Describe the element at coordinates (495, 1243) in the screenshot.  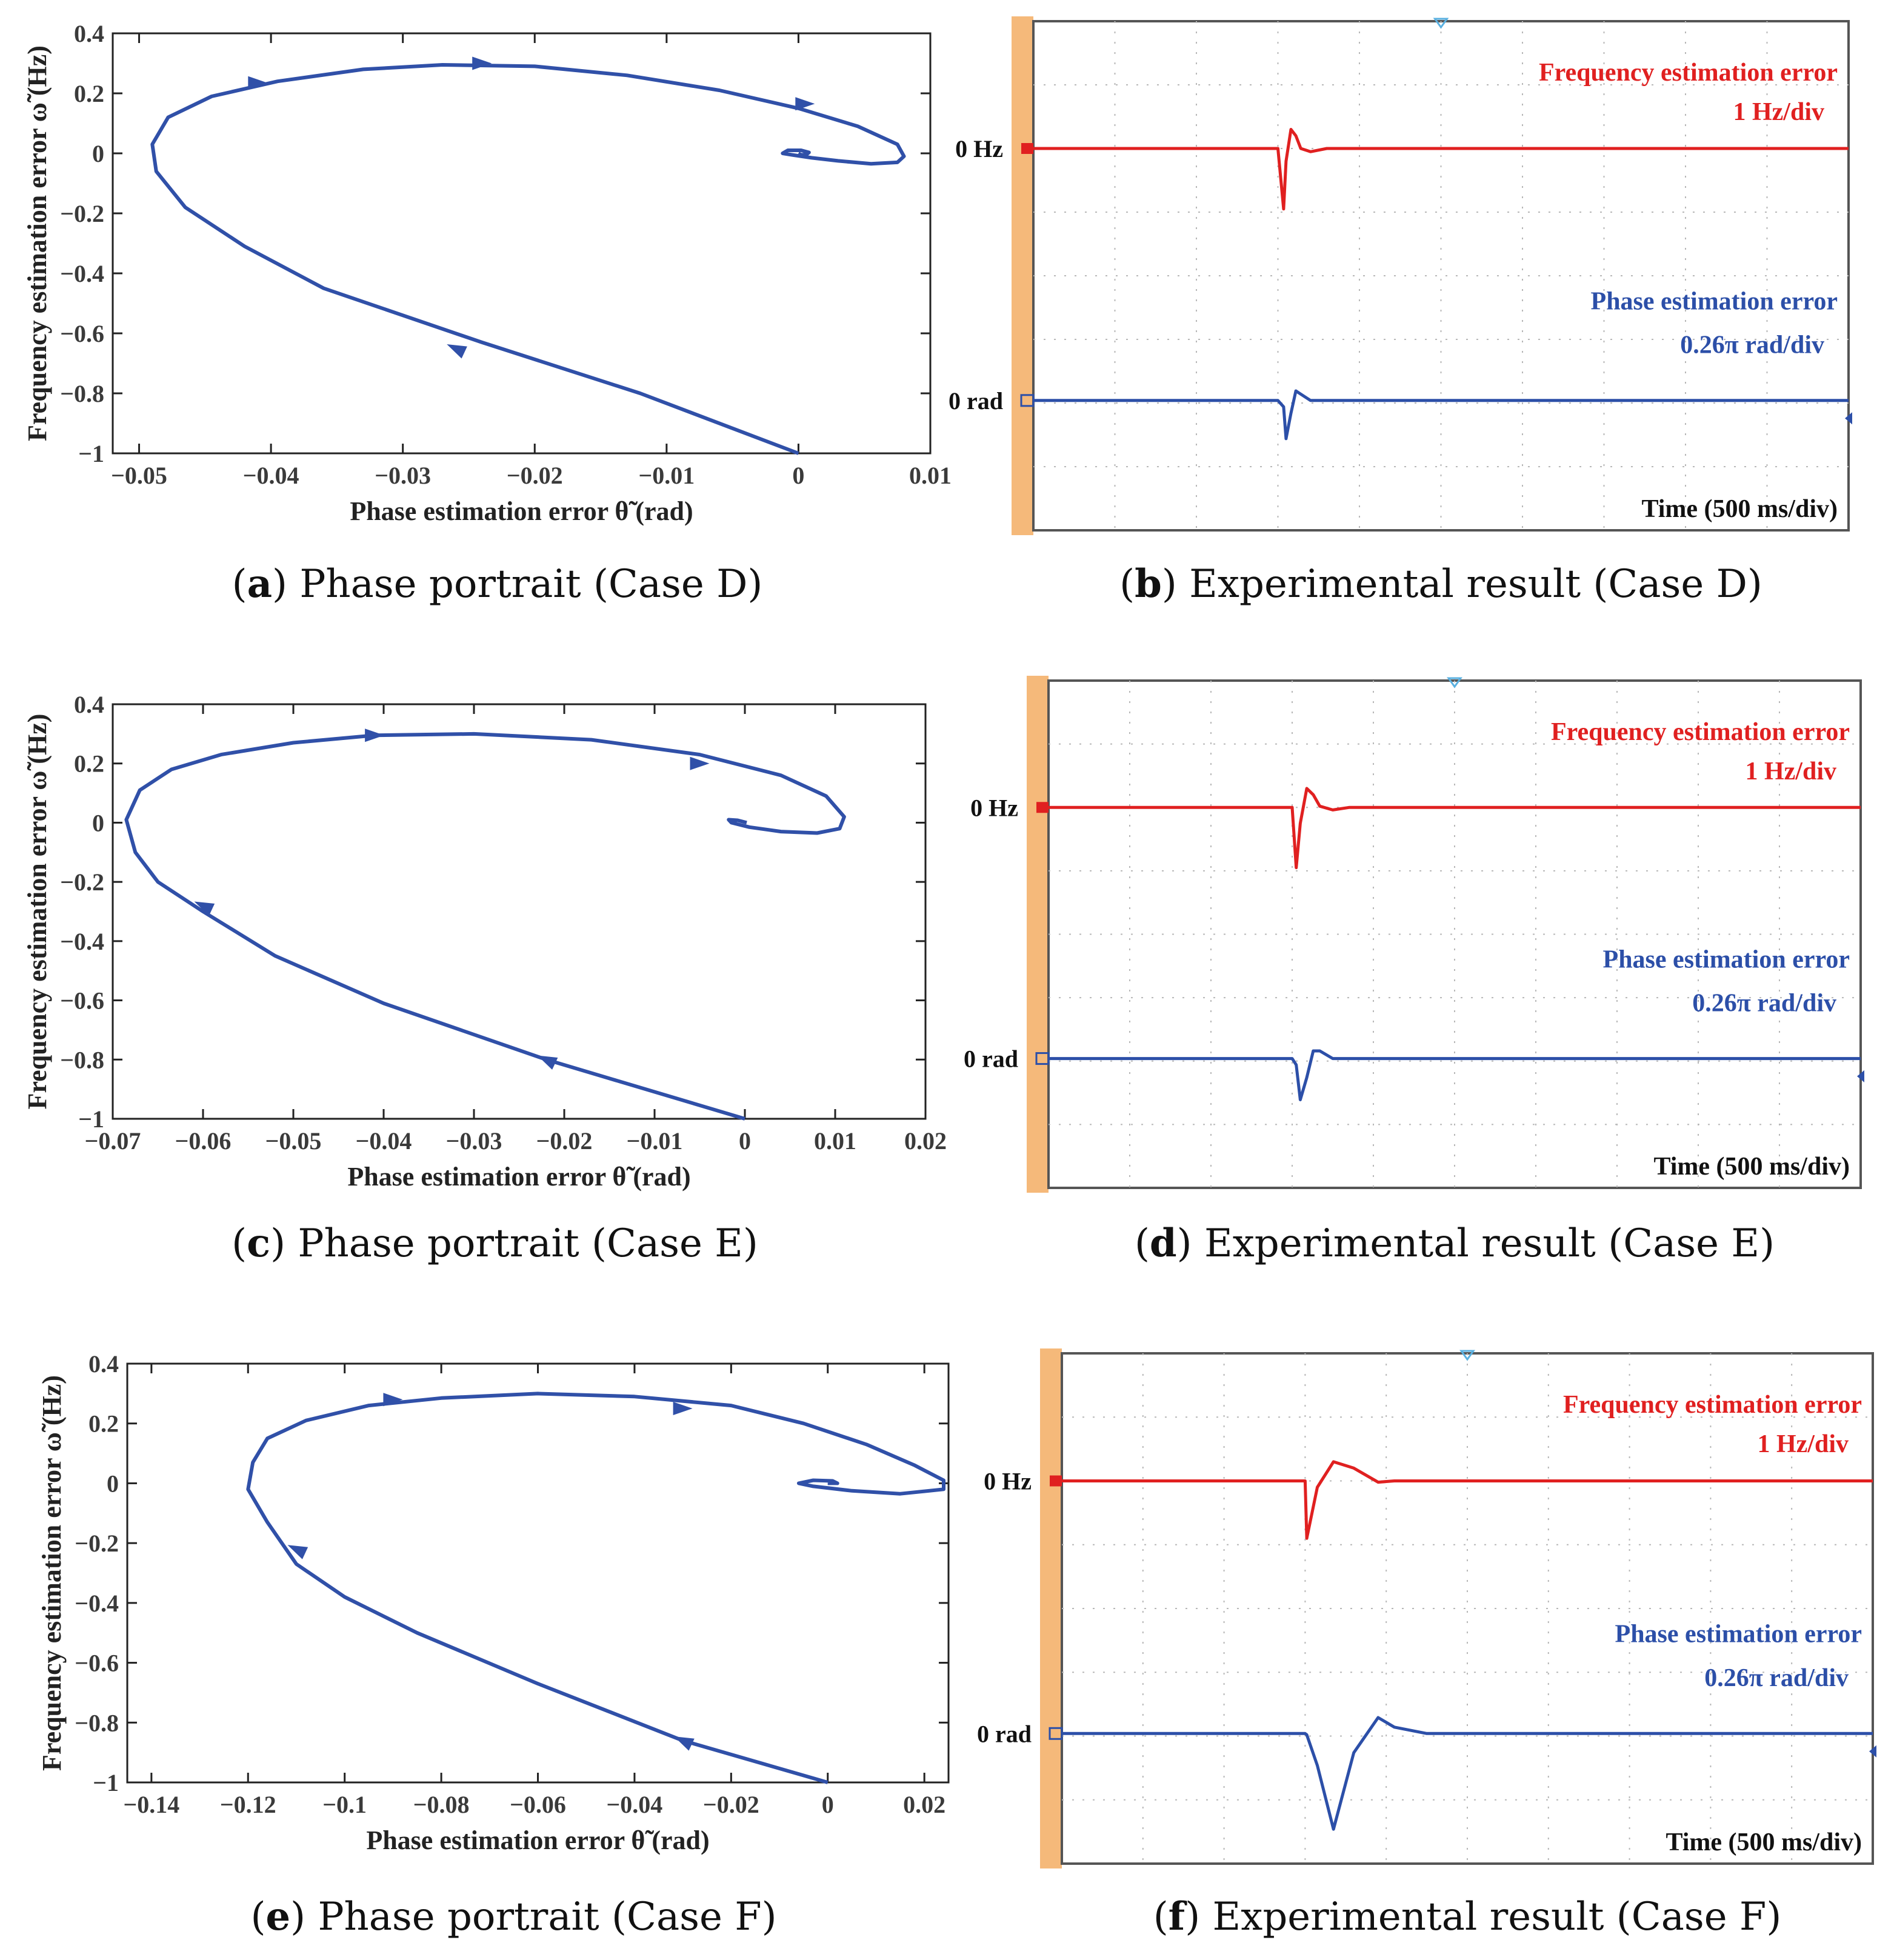
I see `panel-caption: (c) Phase portrait (Case E)` at that location.